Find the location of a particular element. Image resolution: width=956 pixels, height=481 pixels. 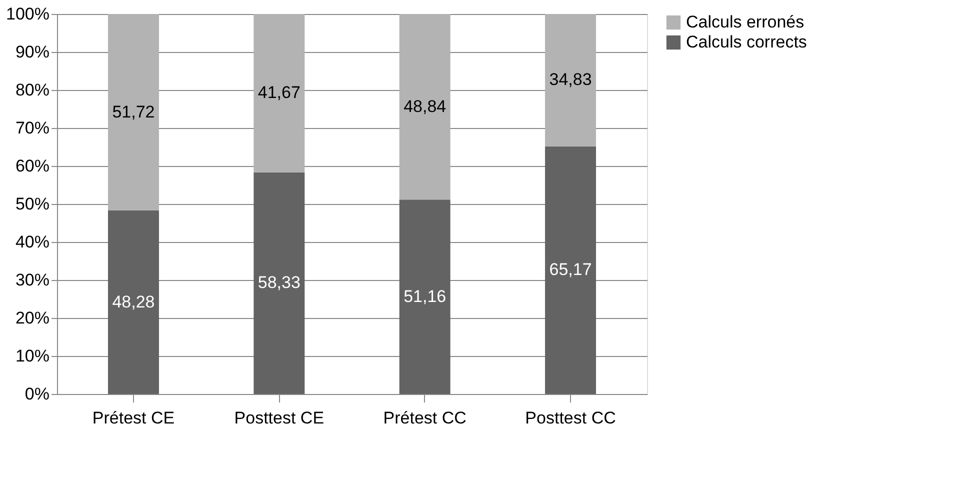

data-label: 65,17 is located at coordinates (570, 270).